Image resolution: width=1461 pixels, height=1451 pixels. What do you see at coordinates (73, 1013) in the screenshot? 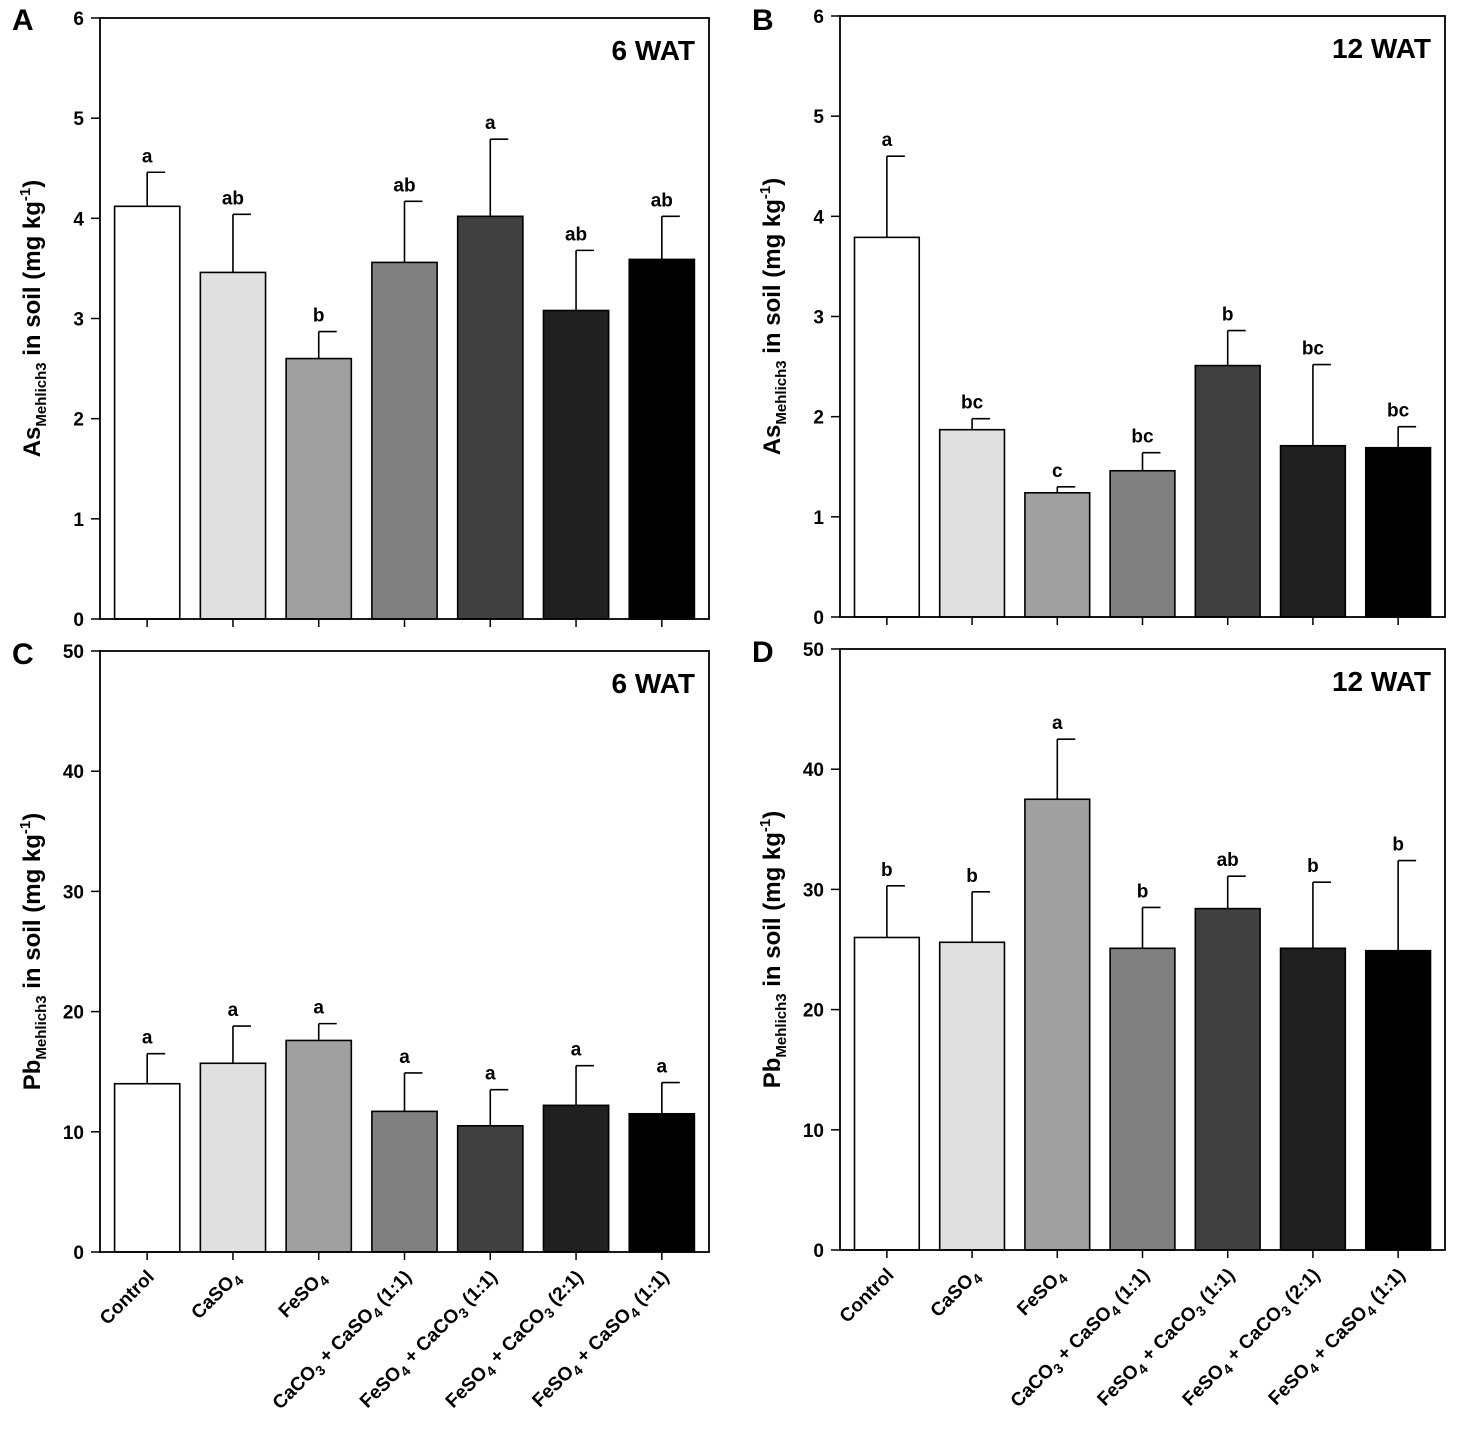
I see `y-tick-label: 20` at bounding box center [73, 1013].